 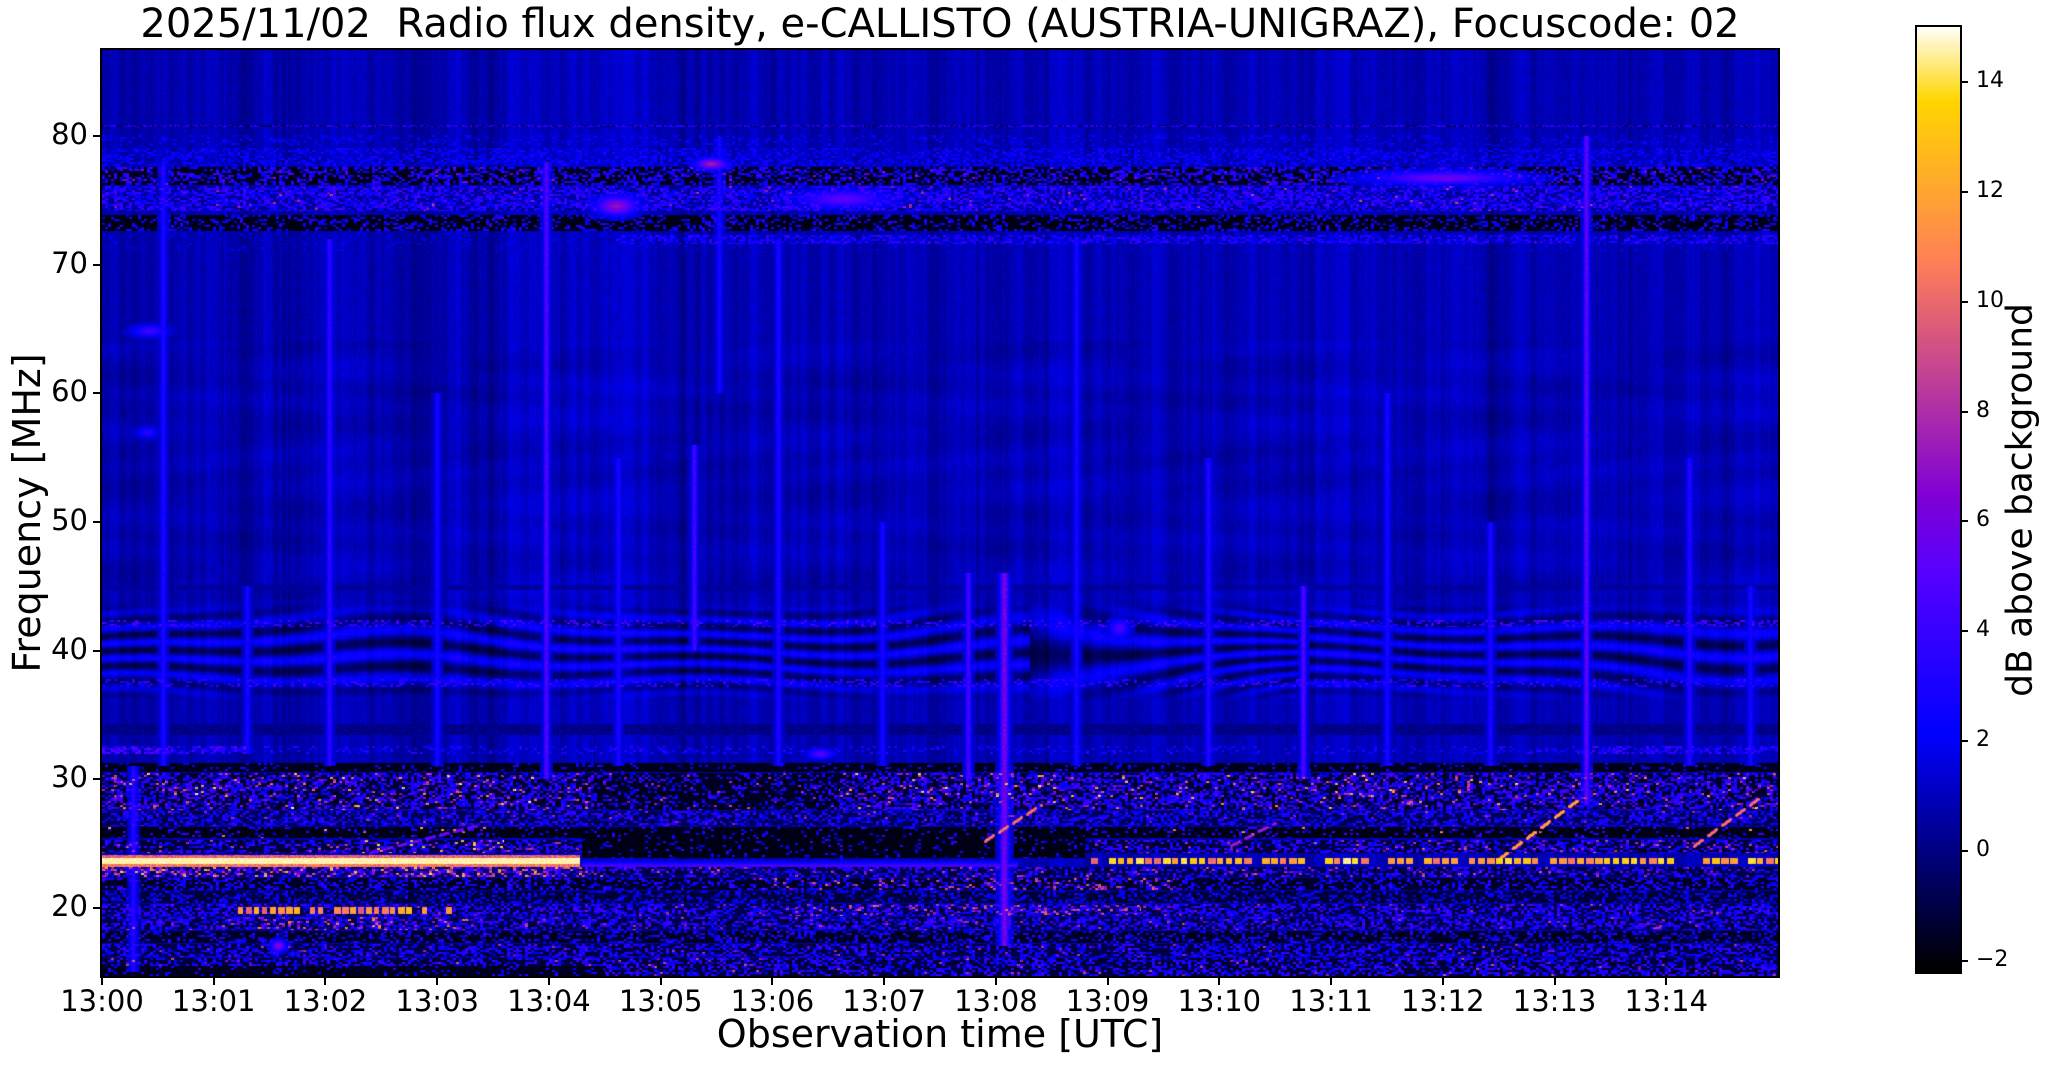 I want to click on colorbar-tick-label: −2, so click(x=1992, y=959).